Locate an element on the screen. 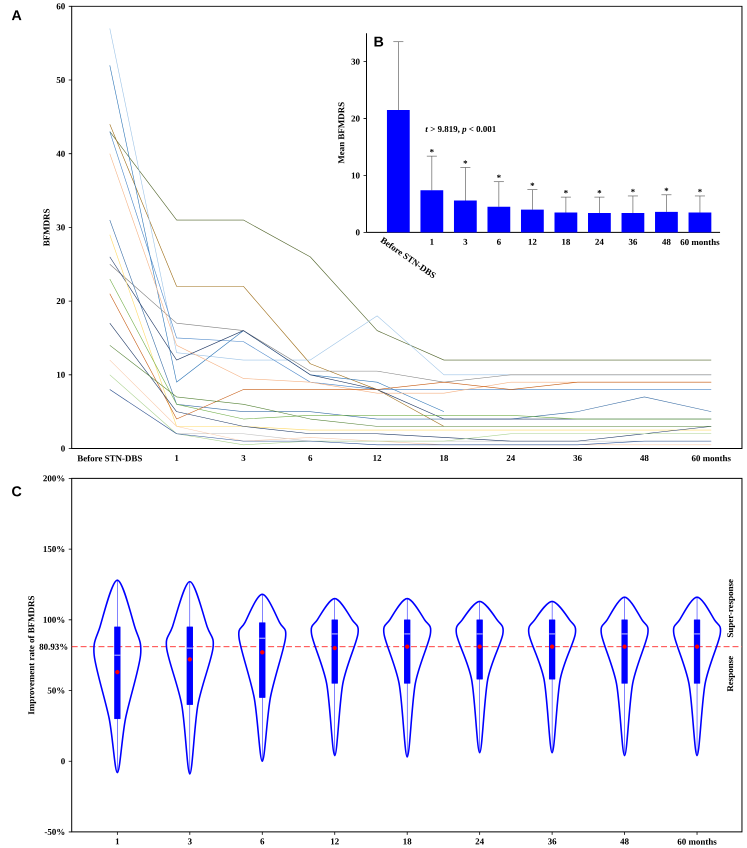  y-axis-title: Improvement rate of BFMDRS is located at coordinates (32, 655).